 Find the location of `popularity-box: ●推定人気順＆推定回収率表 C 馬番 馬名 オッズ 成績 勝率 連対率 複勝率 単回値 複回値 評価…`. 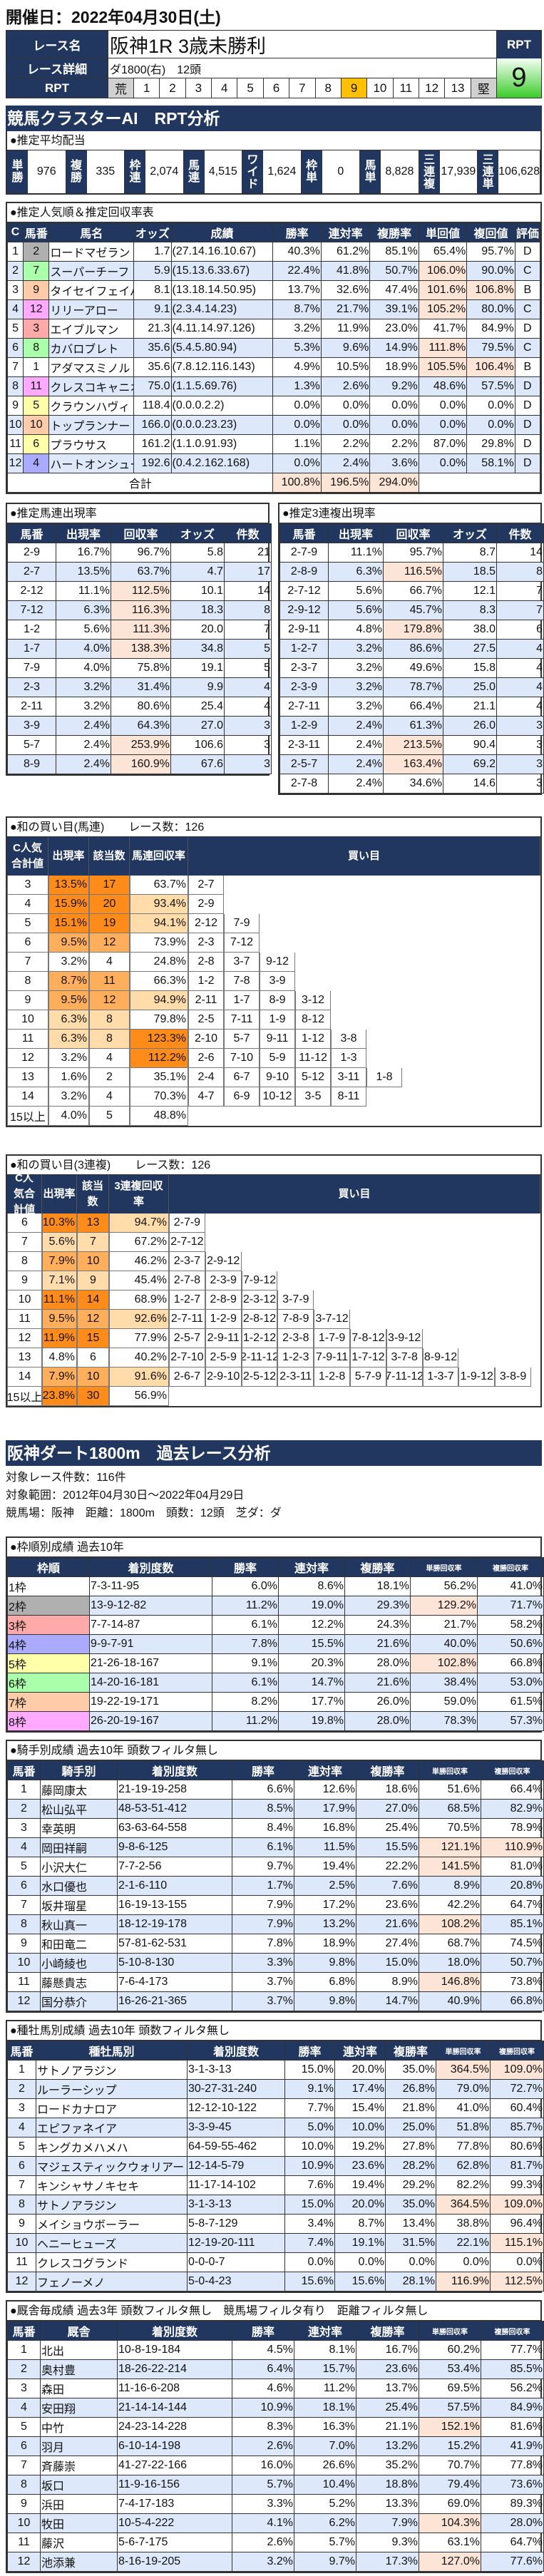

popularity-box: ●推定人気順＆推定回収率表 C 馬番 馬名 オッズ 成績 勝率 連対率 複勝率 単回値 複回値 評価… is located at coordinates (274, 348).